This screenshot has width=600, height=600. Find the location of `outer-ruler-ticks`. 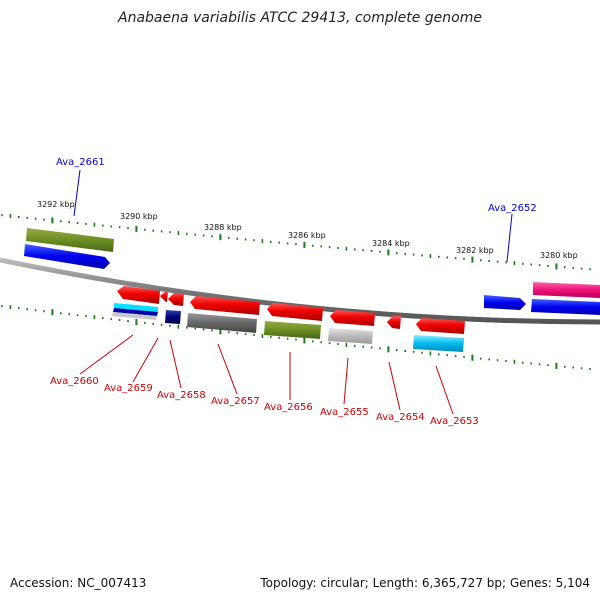

outer-ruler-ticks is located at coordinates (296, 242).